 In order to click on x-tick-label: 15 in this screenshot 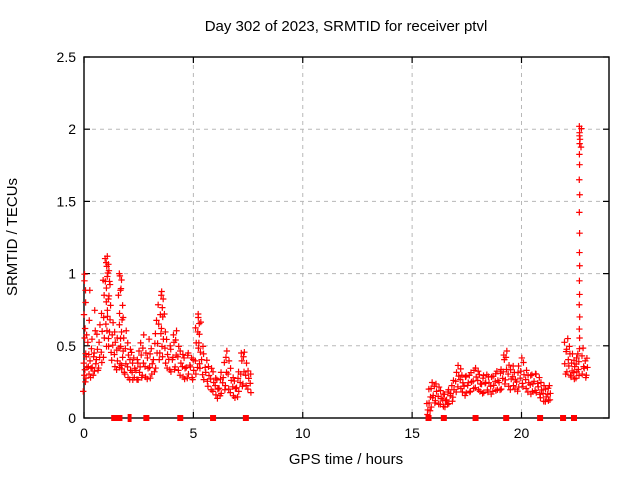, I will do `click(412, 433)`.